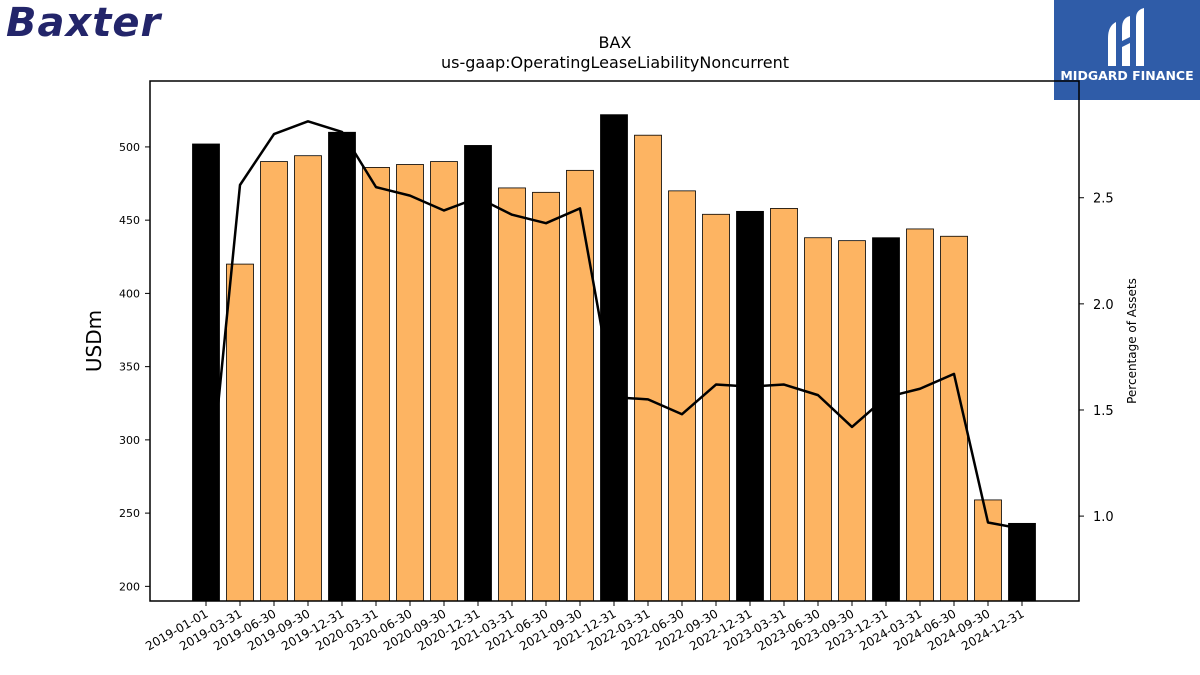  Describe the element at coordinates (84, 23) in the screenshot. I see `company-logo: Baxter` at that location.